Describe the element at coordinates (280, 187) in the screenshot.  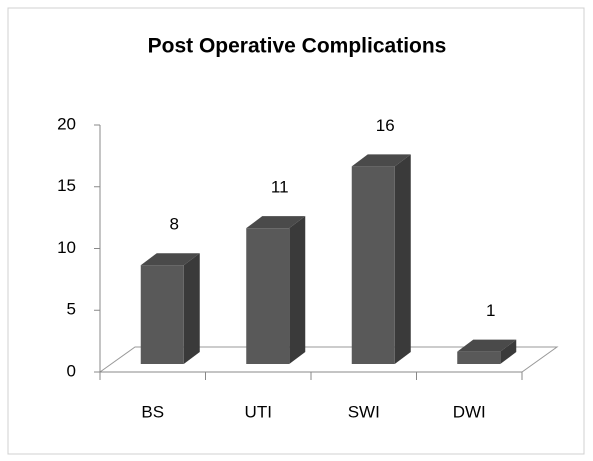
I see `value-label: 11` at that location.